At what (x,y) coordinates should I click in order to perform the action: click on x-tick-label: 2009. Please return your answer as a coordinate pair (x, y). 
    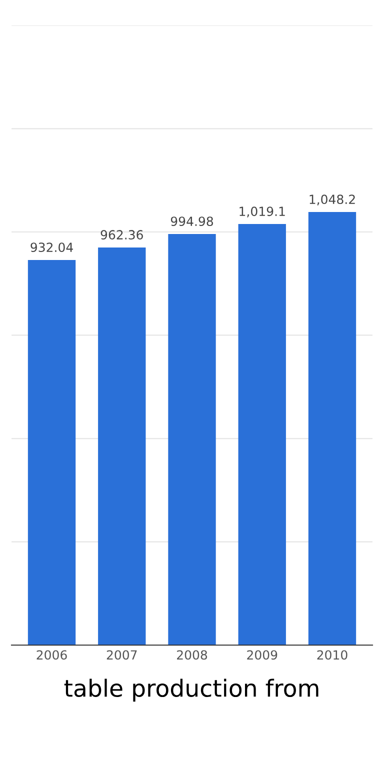
    Looking at the image, I should click on (262, 655).